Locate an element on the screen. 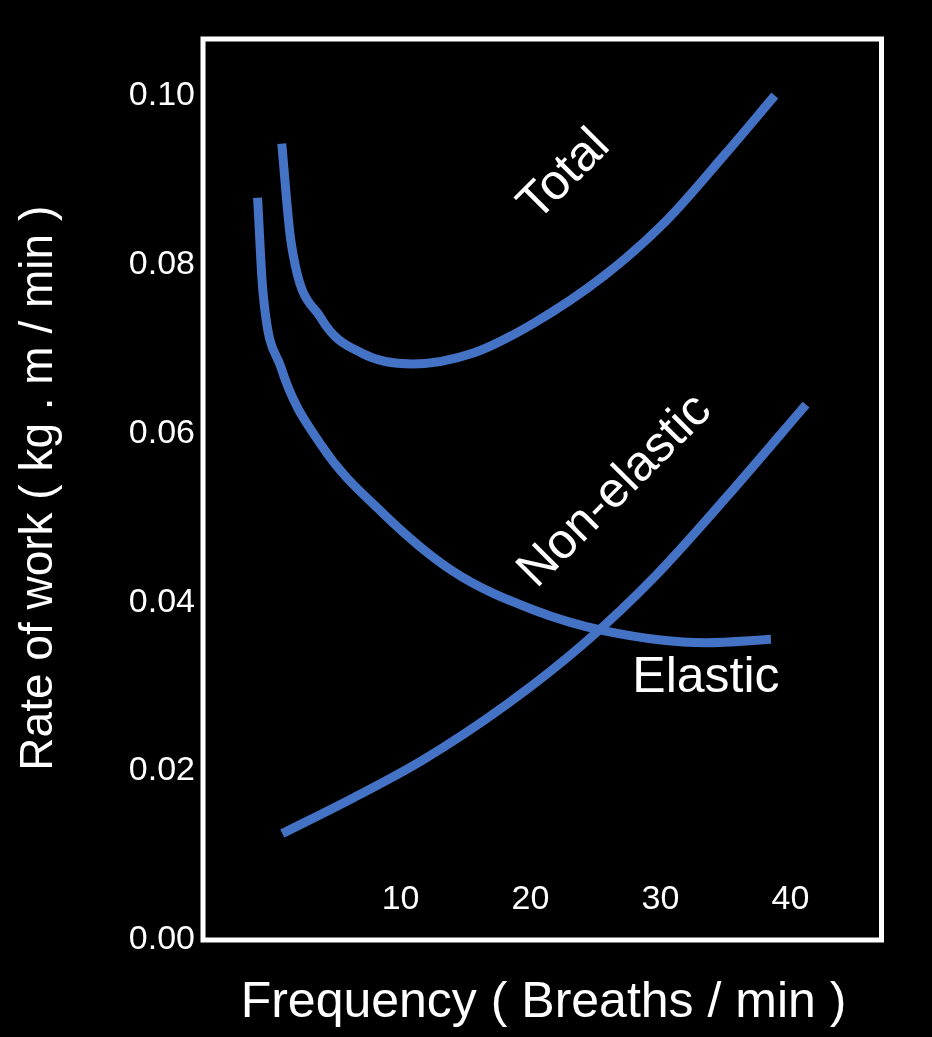  x-tick-label: 40 is located at coordinates (790, 896).